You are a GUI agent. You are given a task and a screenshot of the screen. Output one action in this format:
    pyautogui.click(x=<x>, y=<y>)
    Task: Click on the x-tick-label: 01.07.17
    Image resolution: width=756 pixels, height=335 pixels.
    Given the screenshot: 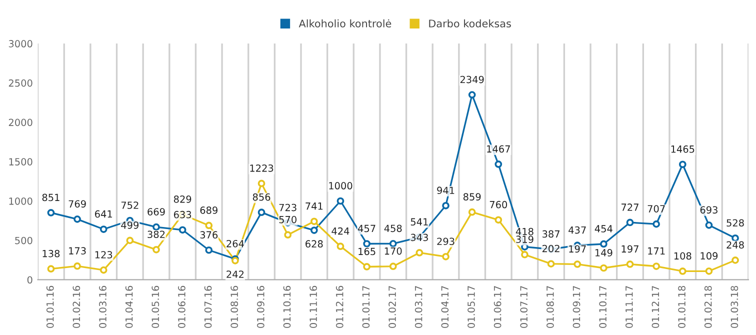 What is the action you would take?
    pyautogui.click(x=524, y=307)
    